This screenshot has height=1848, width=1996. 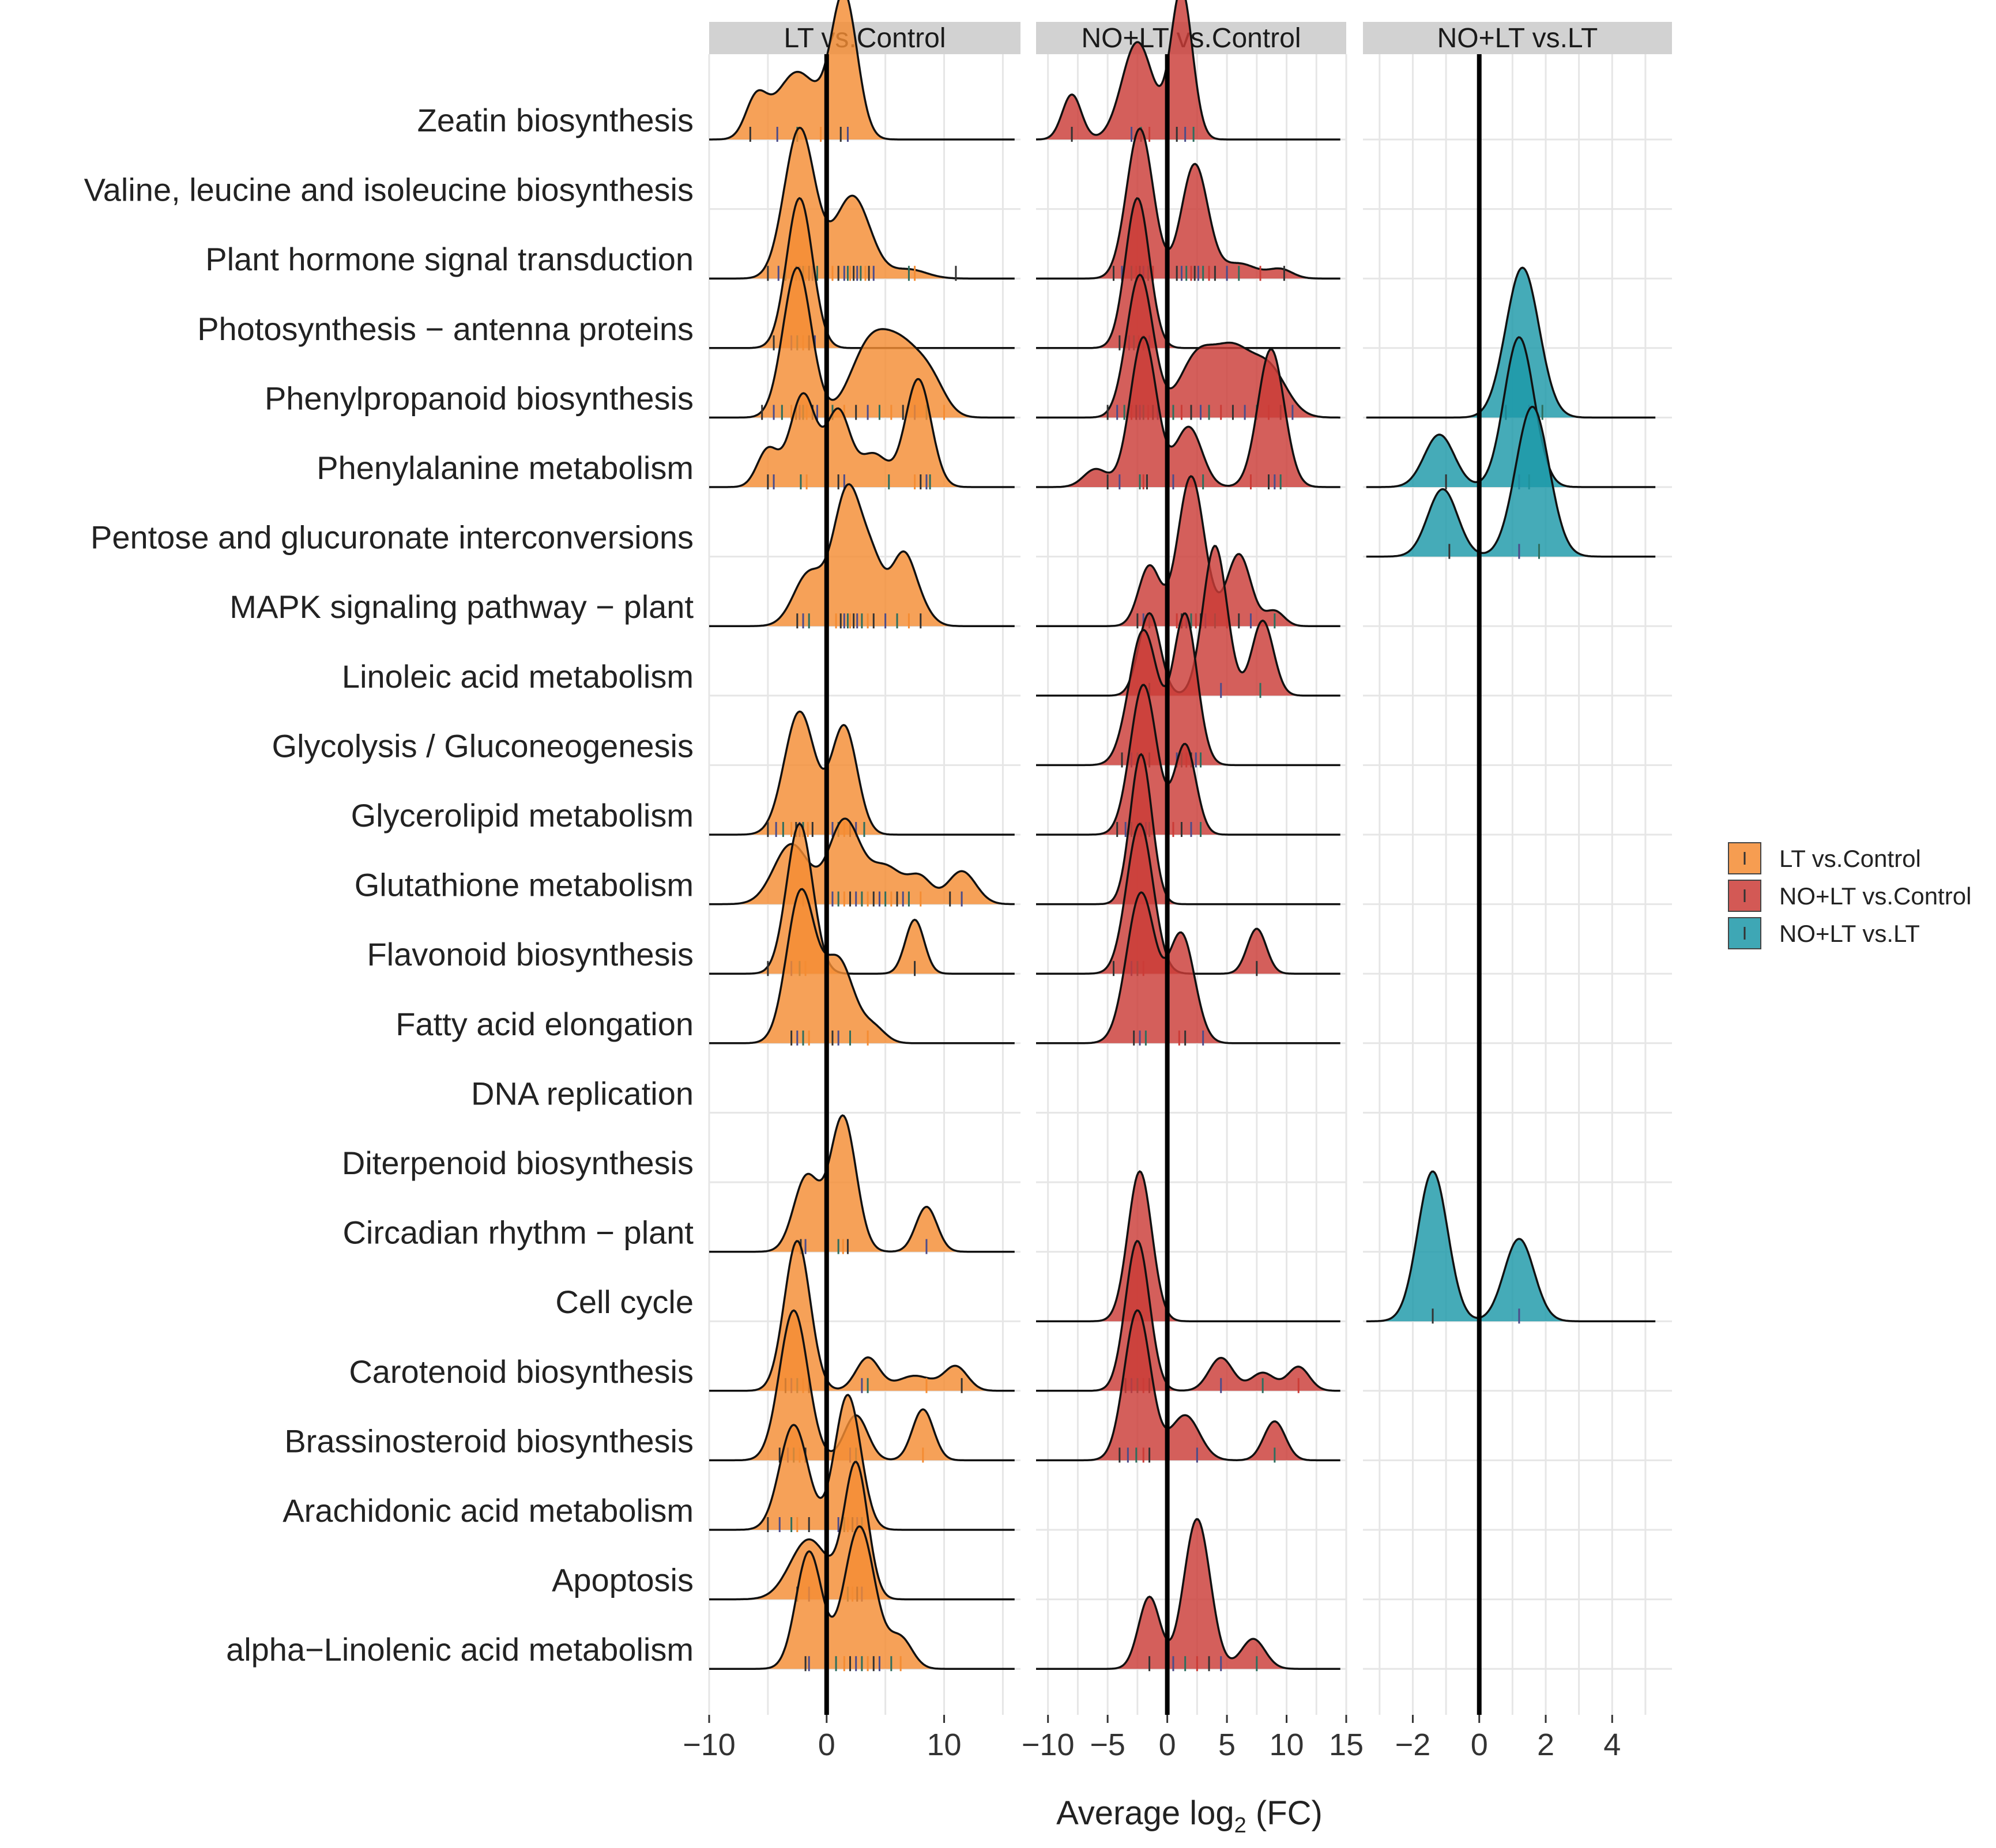 I want to click on x-tick-label: −2, so click(x=1413, y=1745).